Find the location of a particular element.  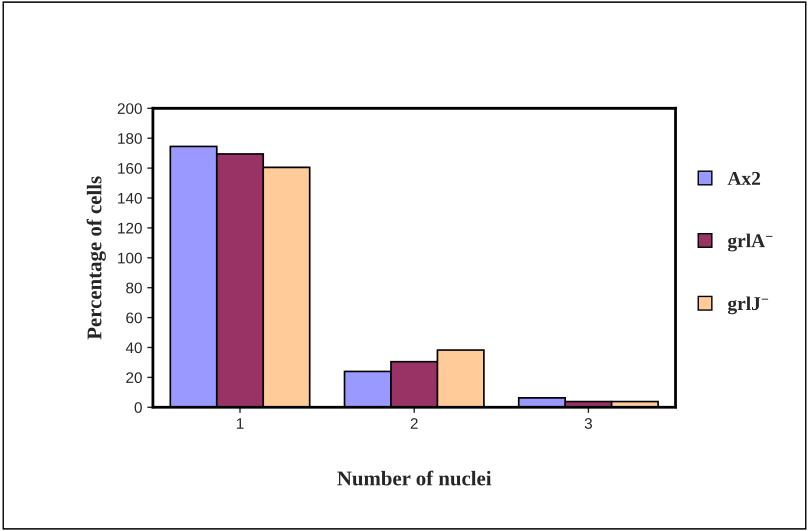

y-tick-label: 140 is located at coordinates (130, 198).